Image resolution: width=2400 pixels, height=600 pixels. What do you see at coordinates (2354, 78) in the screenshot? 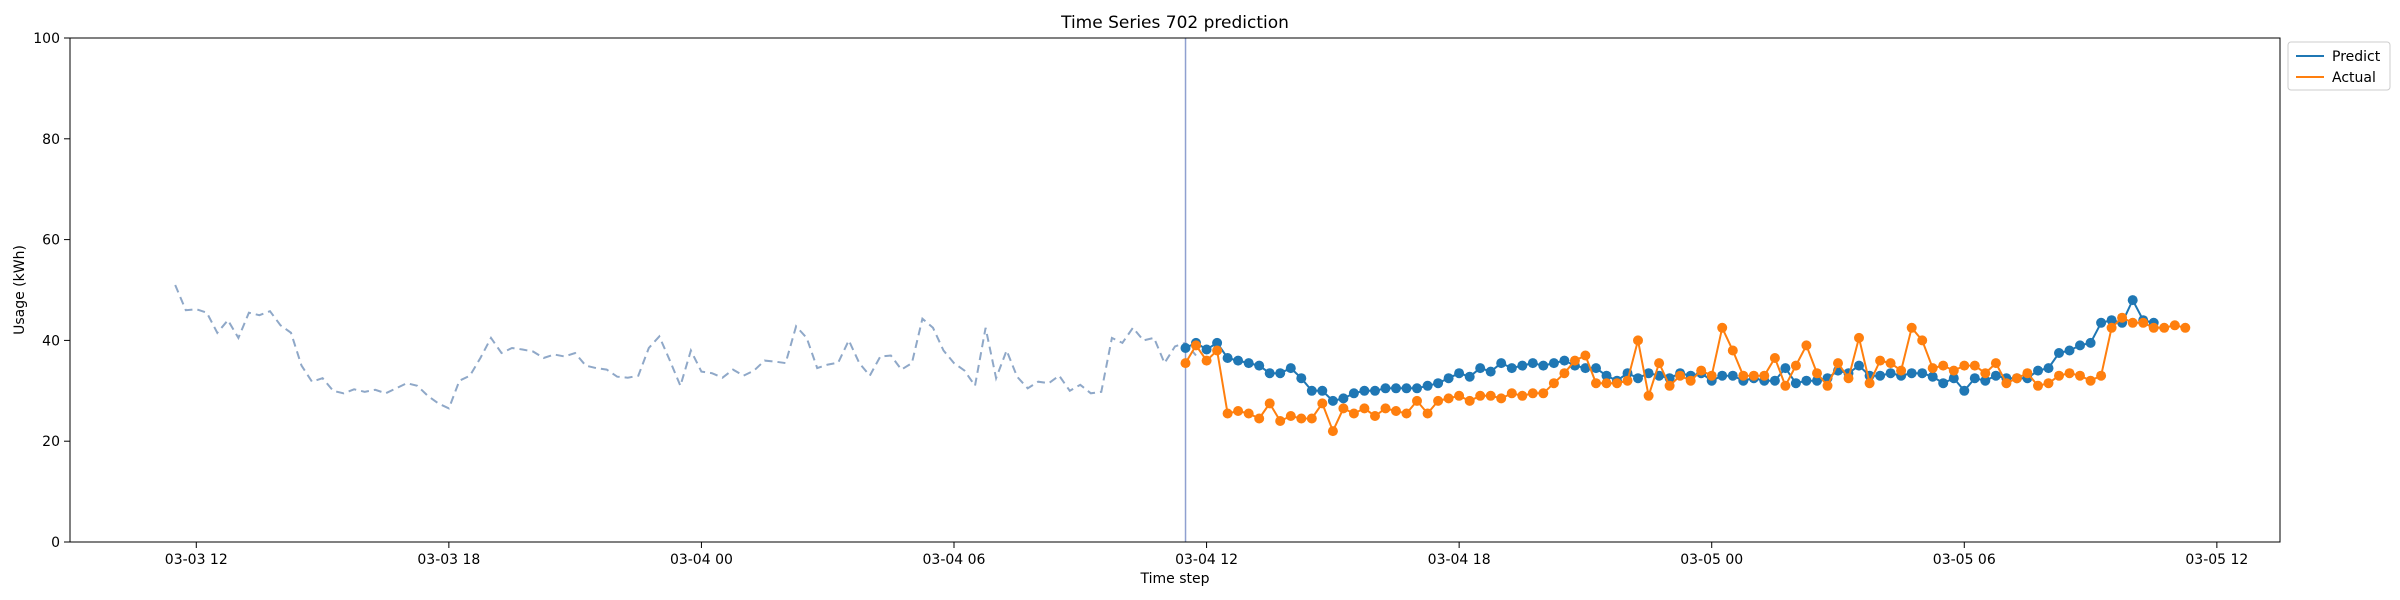
I see `legend-label-actual: Actual` at bounding box center [2354, 78].